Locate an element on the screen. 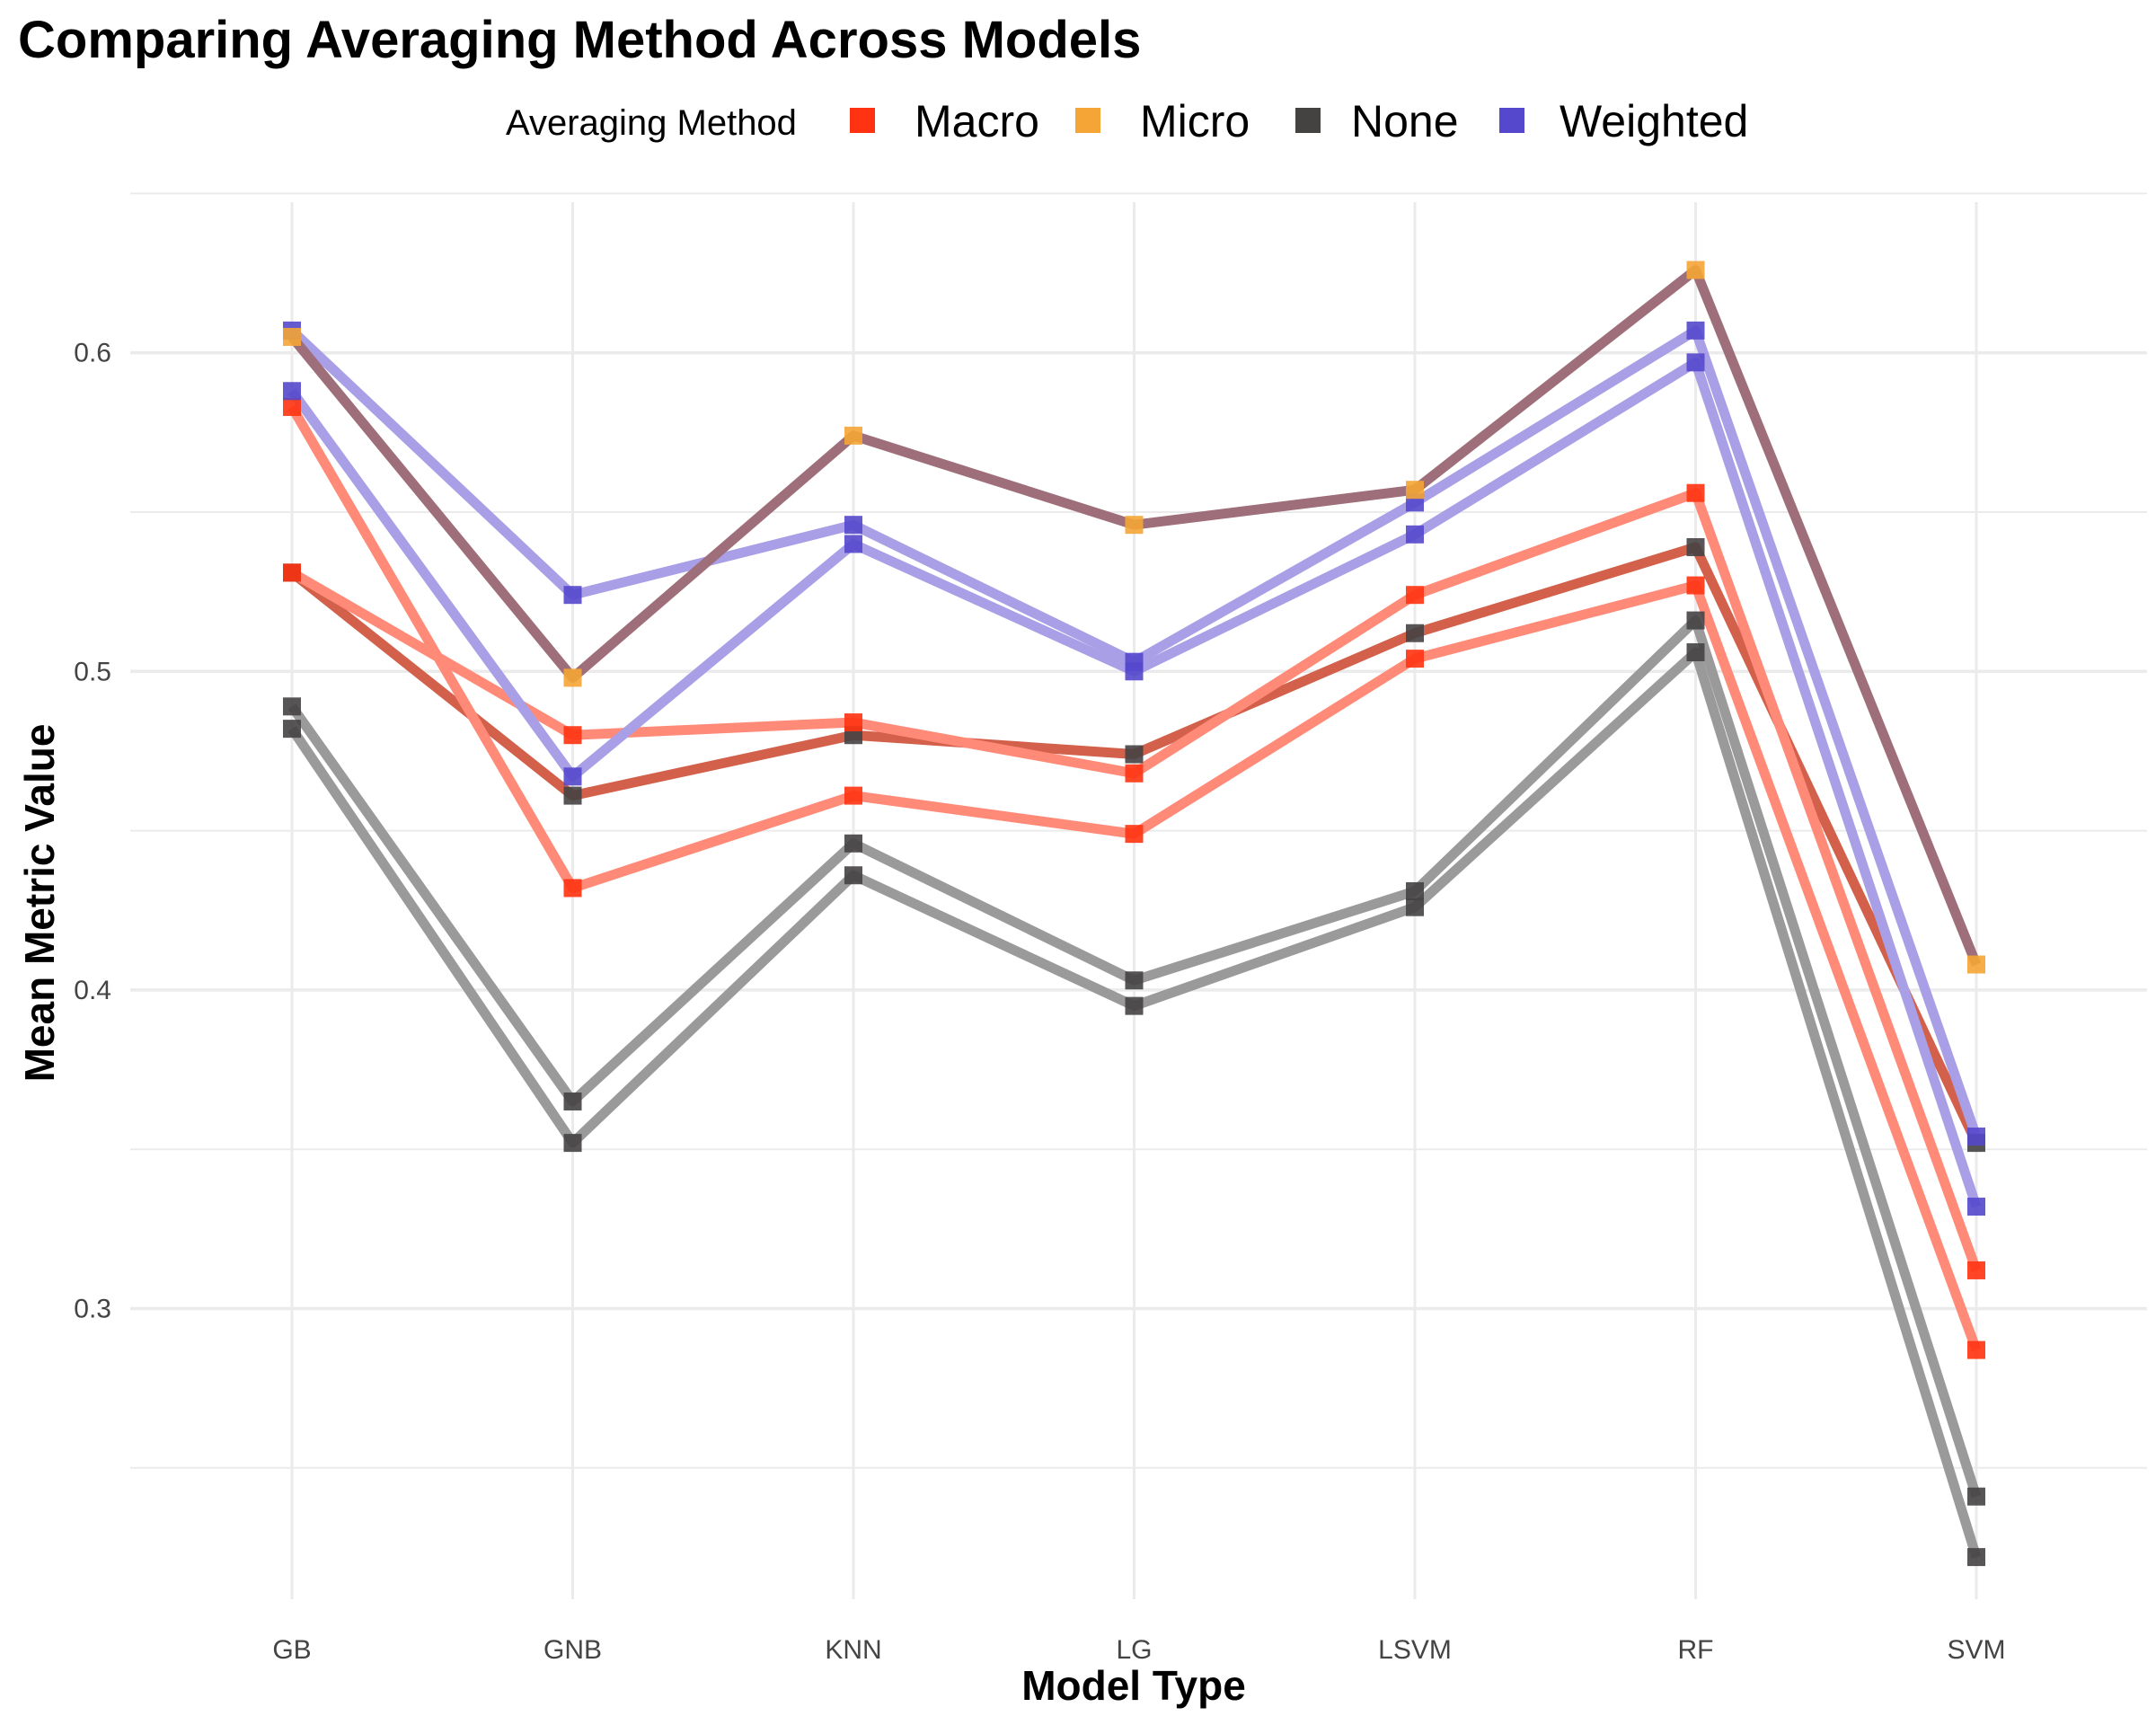 This screenshot has height=1725, width=2156. y-tick-label: 0.4 is located at coordinates (92, 991).